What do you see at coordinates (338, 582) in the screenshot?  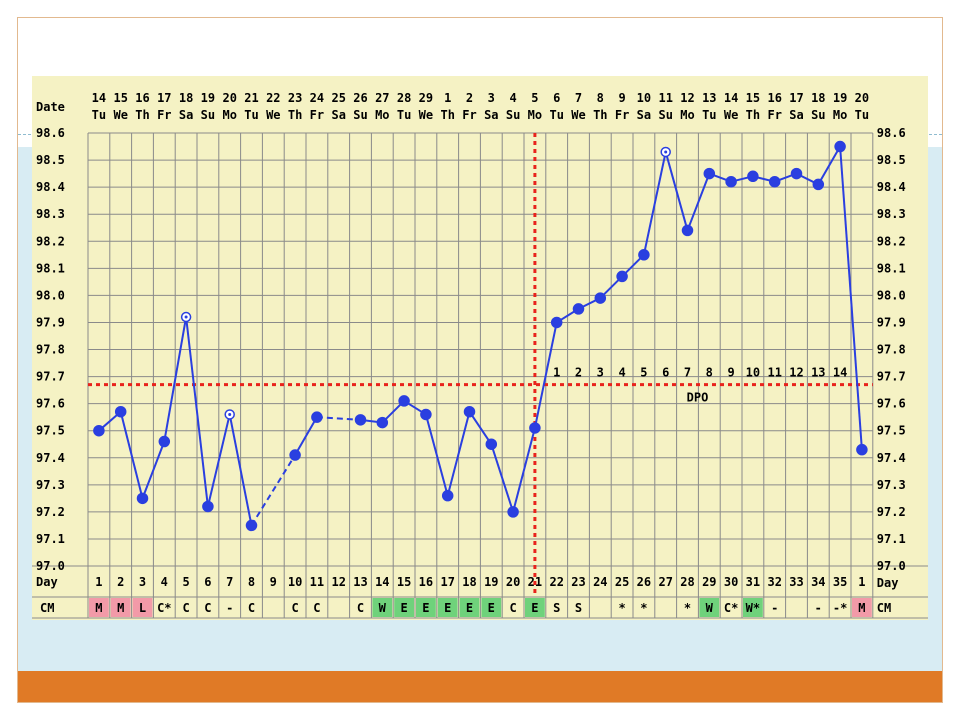 I see `cycle-day-label: 12` at bounding box center [338, 582].